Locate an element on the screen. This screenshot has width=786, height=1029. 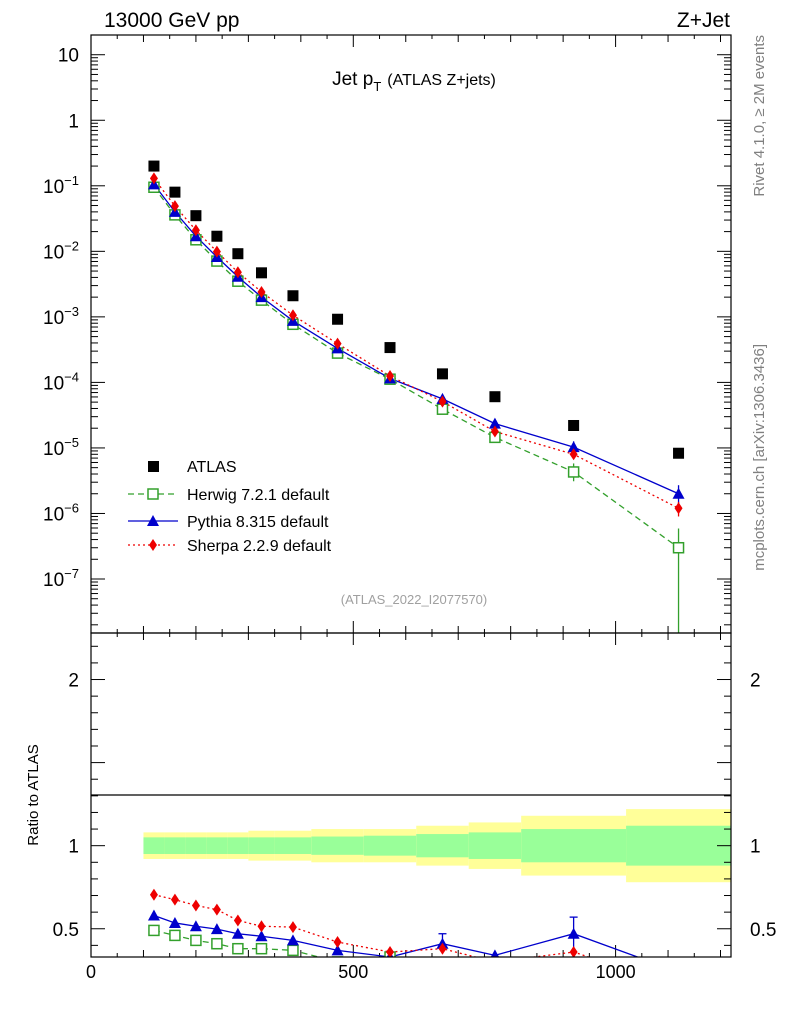
y-tick-label: 10⁻³ is located at coordinates (61, 316).